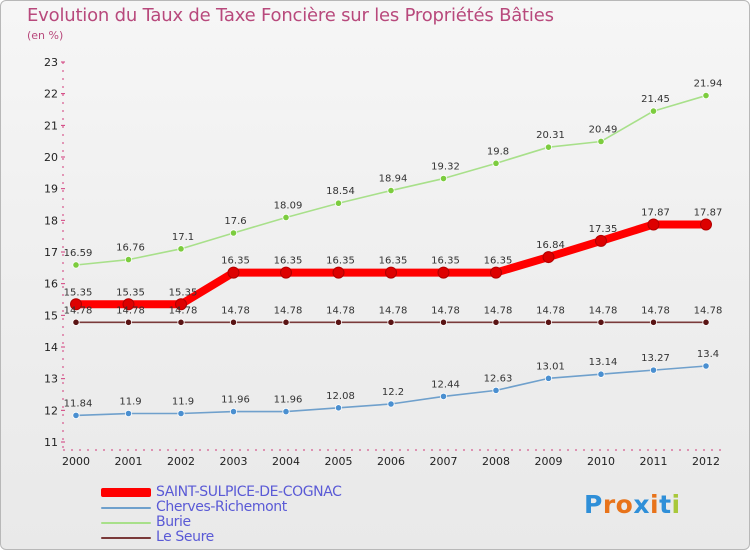  Describe the element at coordinates (76, 461) in the screenshot. I see `x-tick-label: 2000` at that location.